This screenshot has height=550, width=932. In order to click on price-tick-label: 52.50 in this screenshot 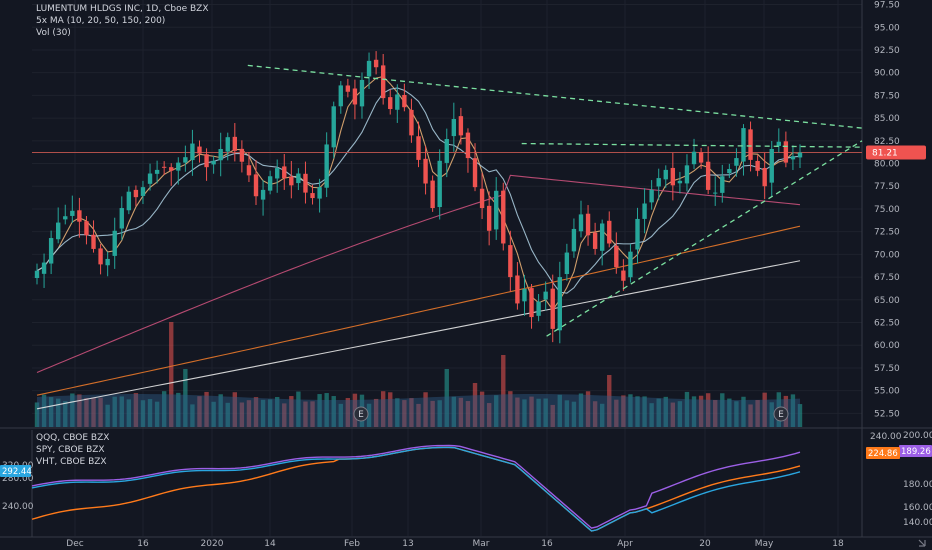, I will do `click(887, 414)`.